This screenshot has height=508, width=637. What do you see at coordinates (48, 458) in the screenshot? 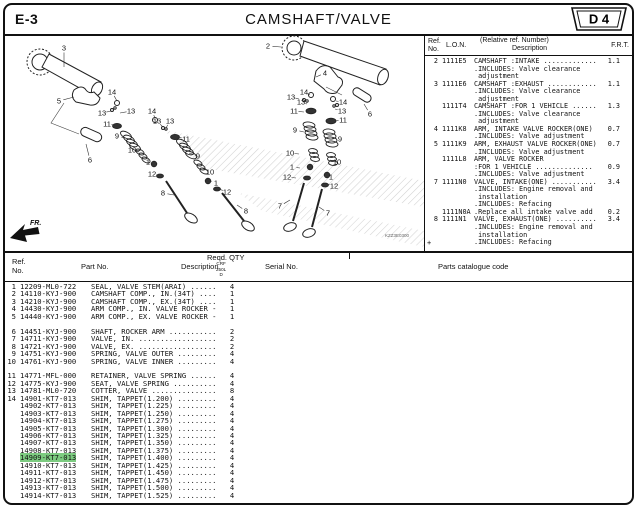
I see `highlighted-part-no: 14909-KT7-013` at bounding box center [48, 458].